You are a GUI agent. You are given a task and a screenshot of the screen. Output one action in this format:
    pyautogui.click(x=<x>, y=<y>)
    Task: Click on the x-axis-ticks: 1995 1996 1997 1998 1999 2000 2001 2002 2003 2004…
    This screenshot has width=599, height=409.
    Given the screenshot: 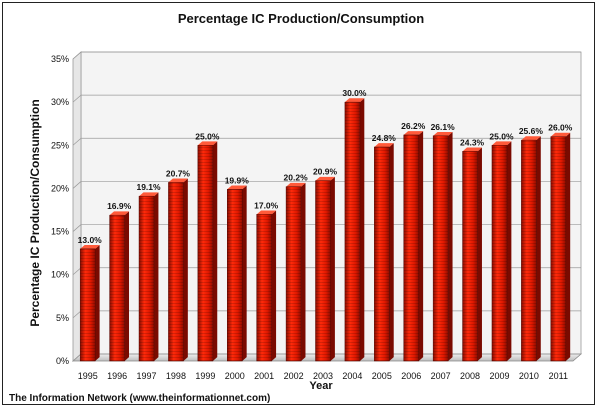 What is the action you would take?
    pyautogui.click(x=323, y=376)
    